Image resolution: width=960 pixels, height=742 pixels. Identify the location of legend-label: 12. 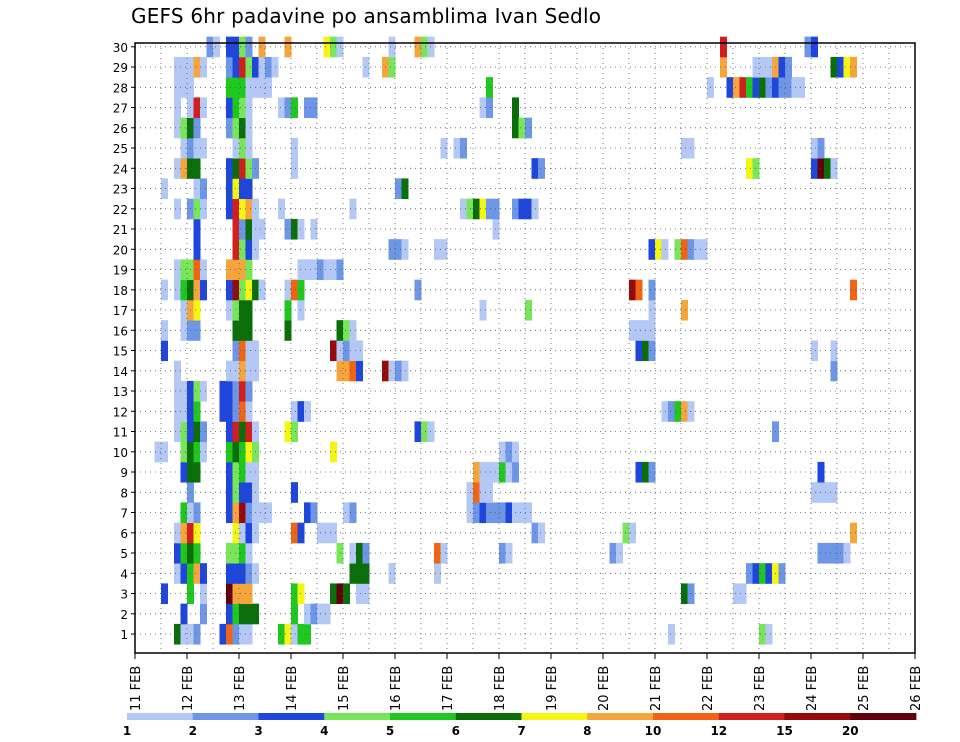
(718, 731).